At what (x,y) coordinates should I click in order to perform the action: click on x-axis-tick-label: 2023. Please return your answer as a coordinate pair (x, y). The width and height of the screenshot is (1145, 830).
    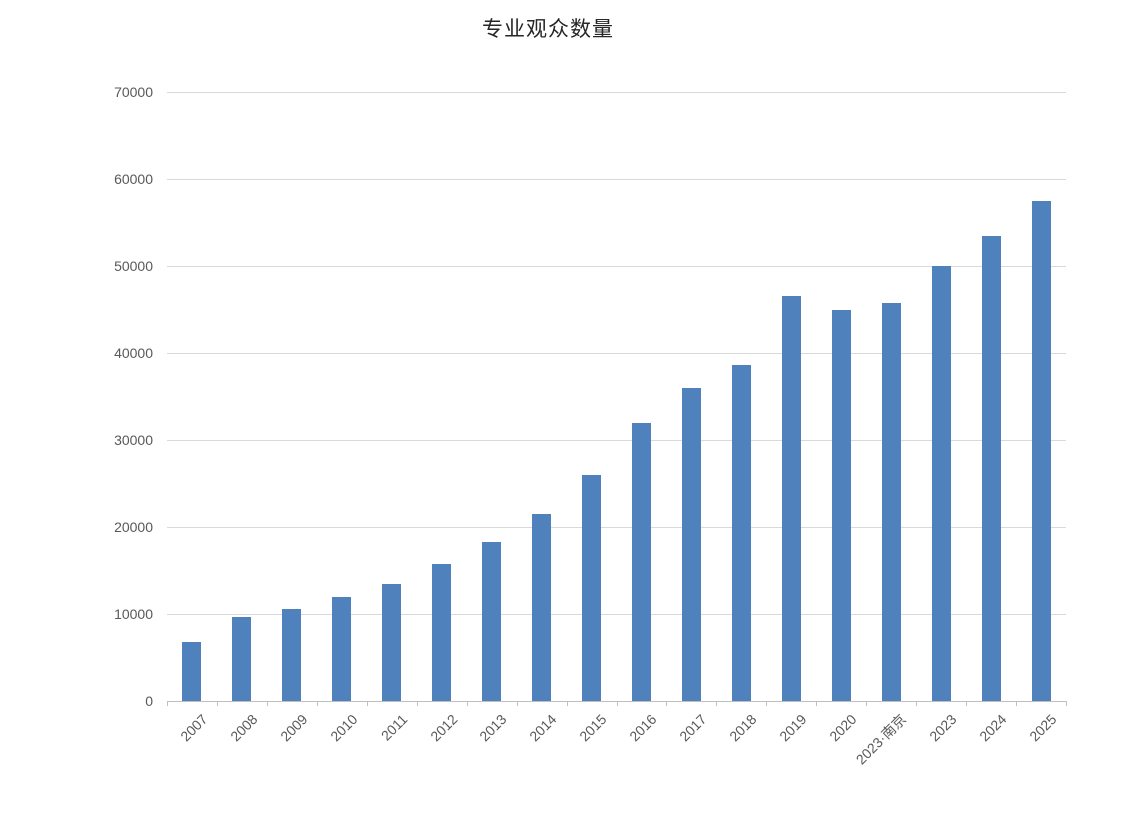
    Looking at the image, I should click on (943, 728).